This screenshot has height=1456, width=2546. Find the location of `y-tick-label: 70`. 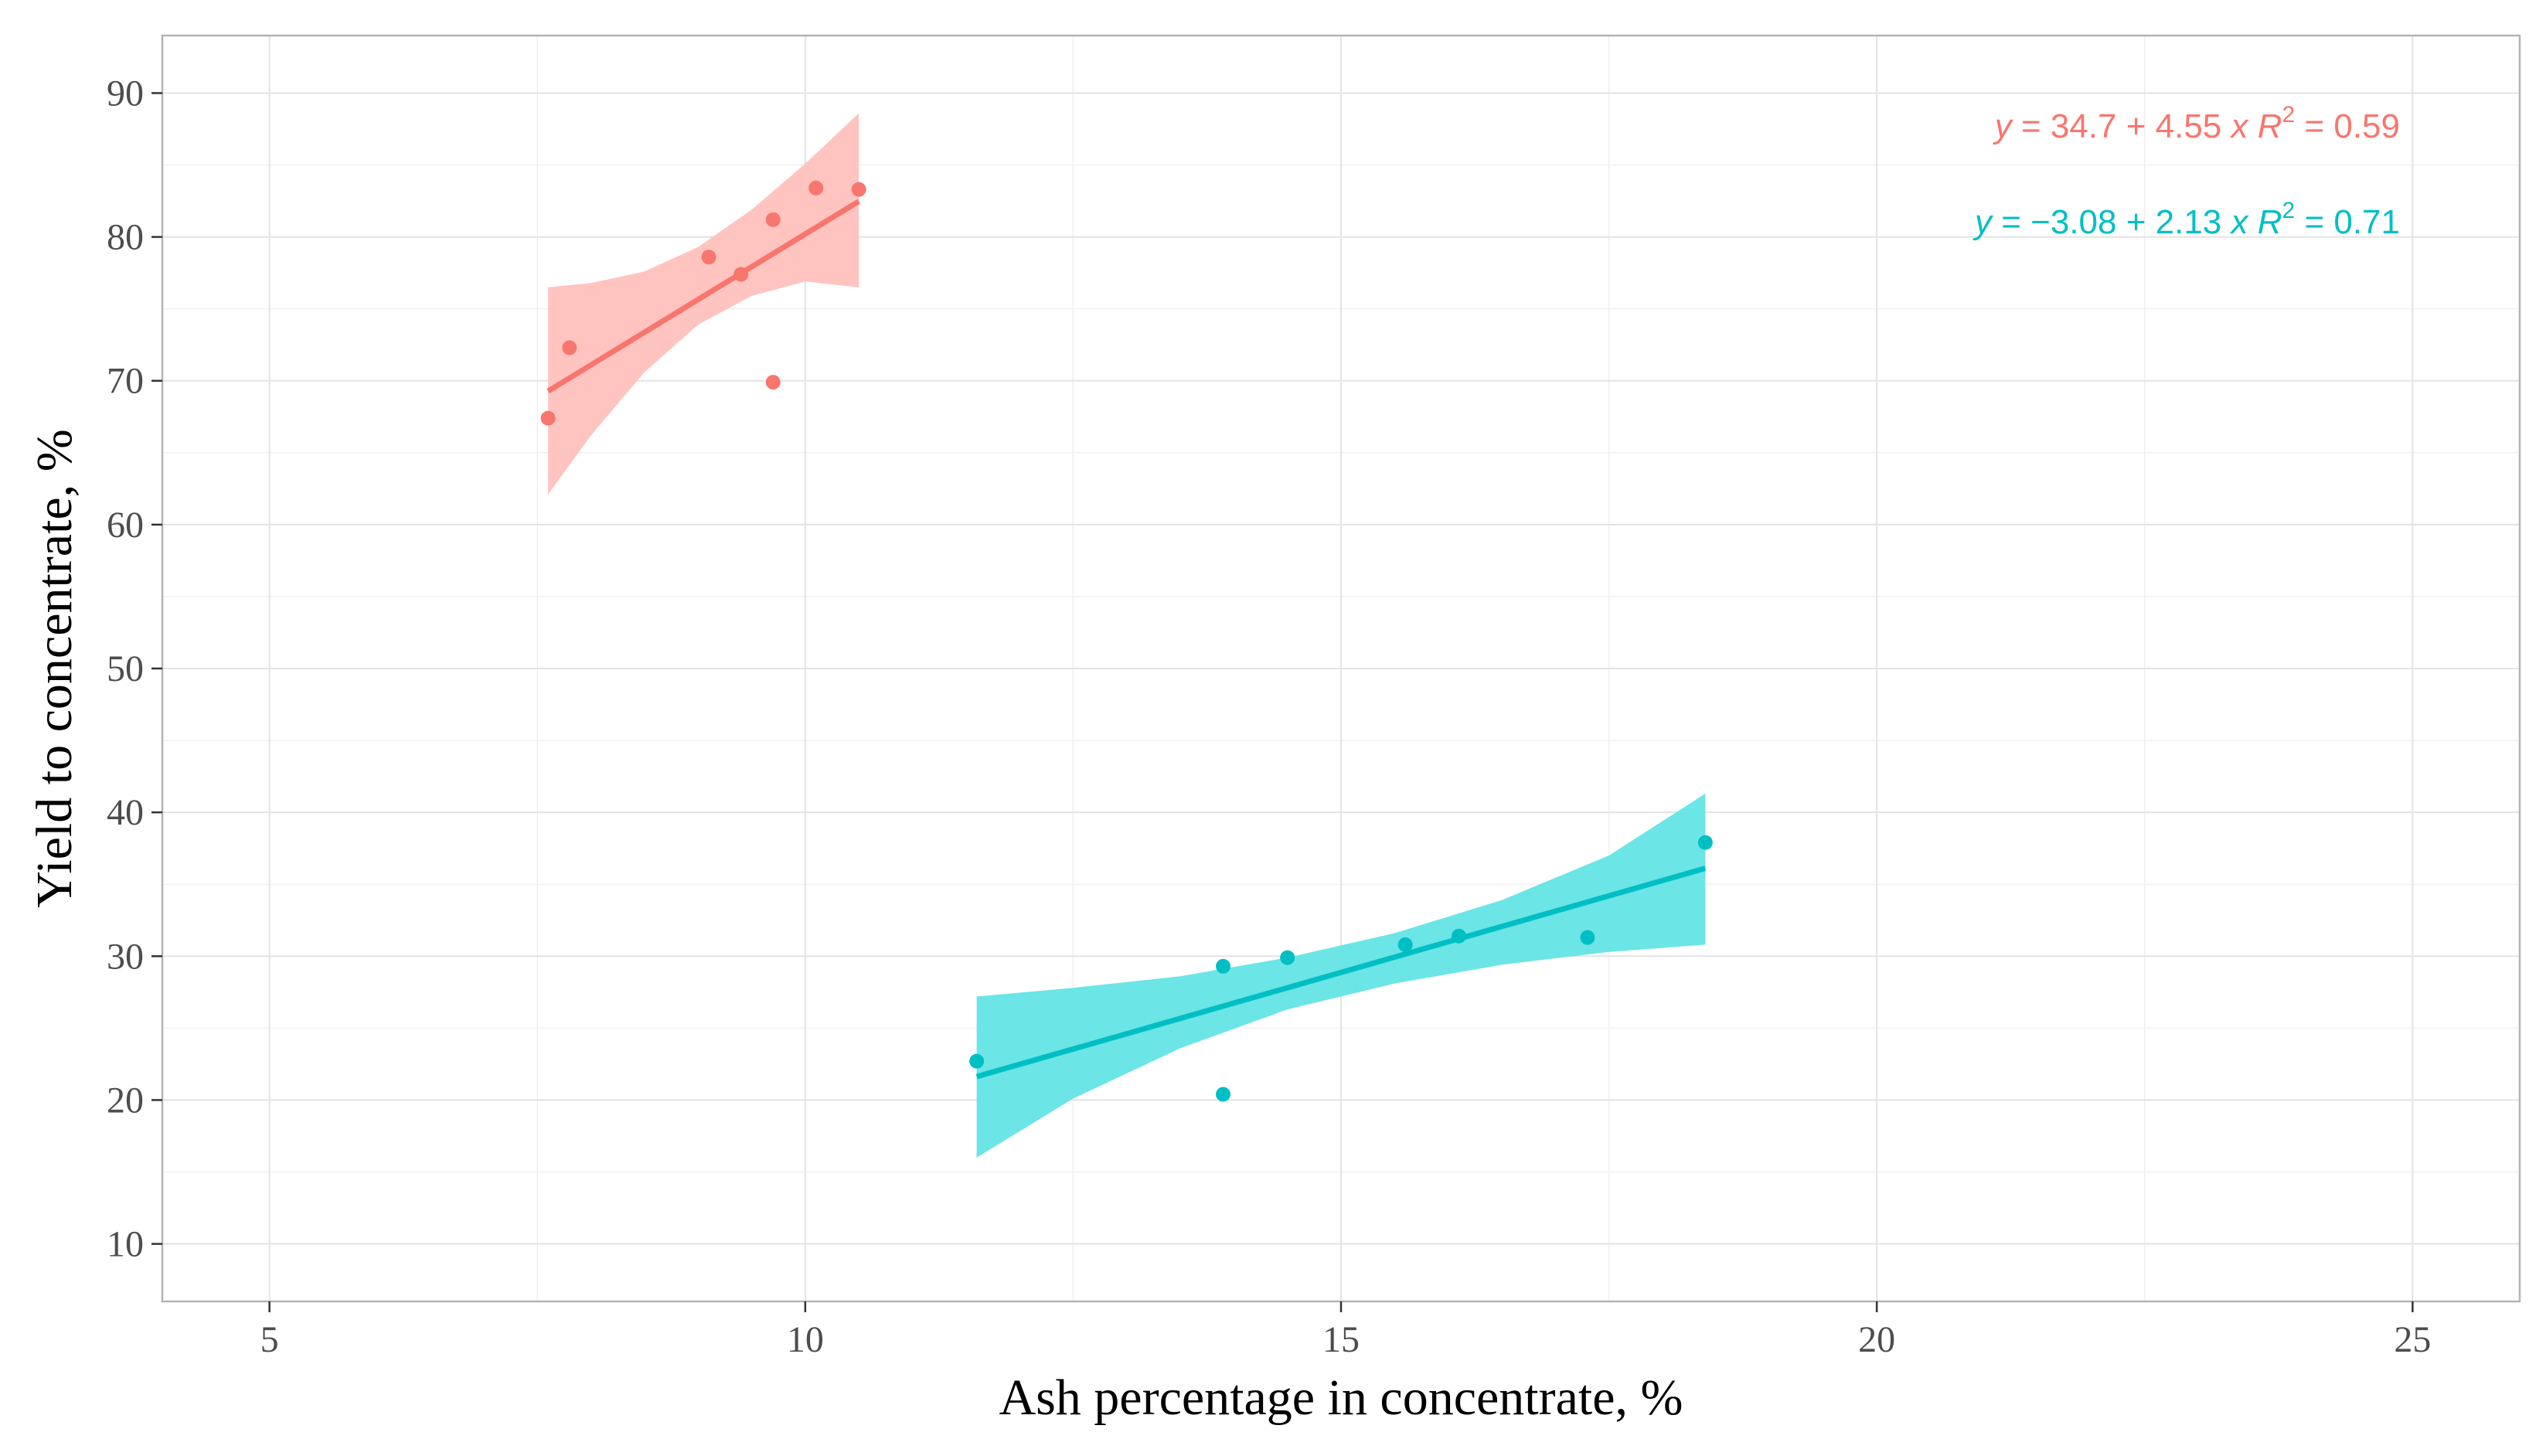

y-tick-label: 70 is located at coordinates (125, 381).